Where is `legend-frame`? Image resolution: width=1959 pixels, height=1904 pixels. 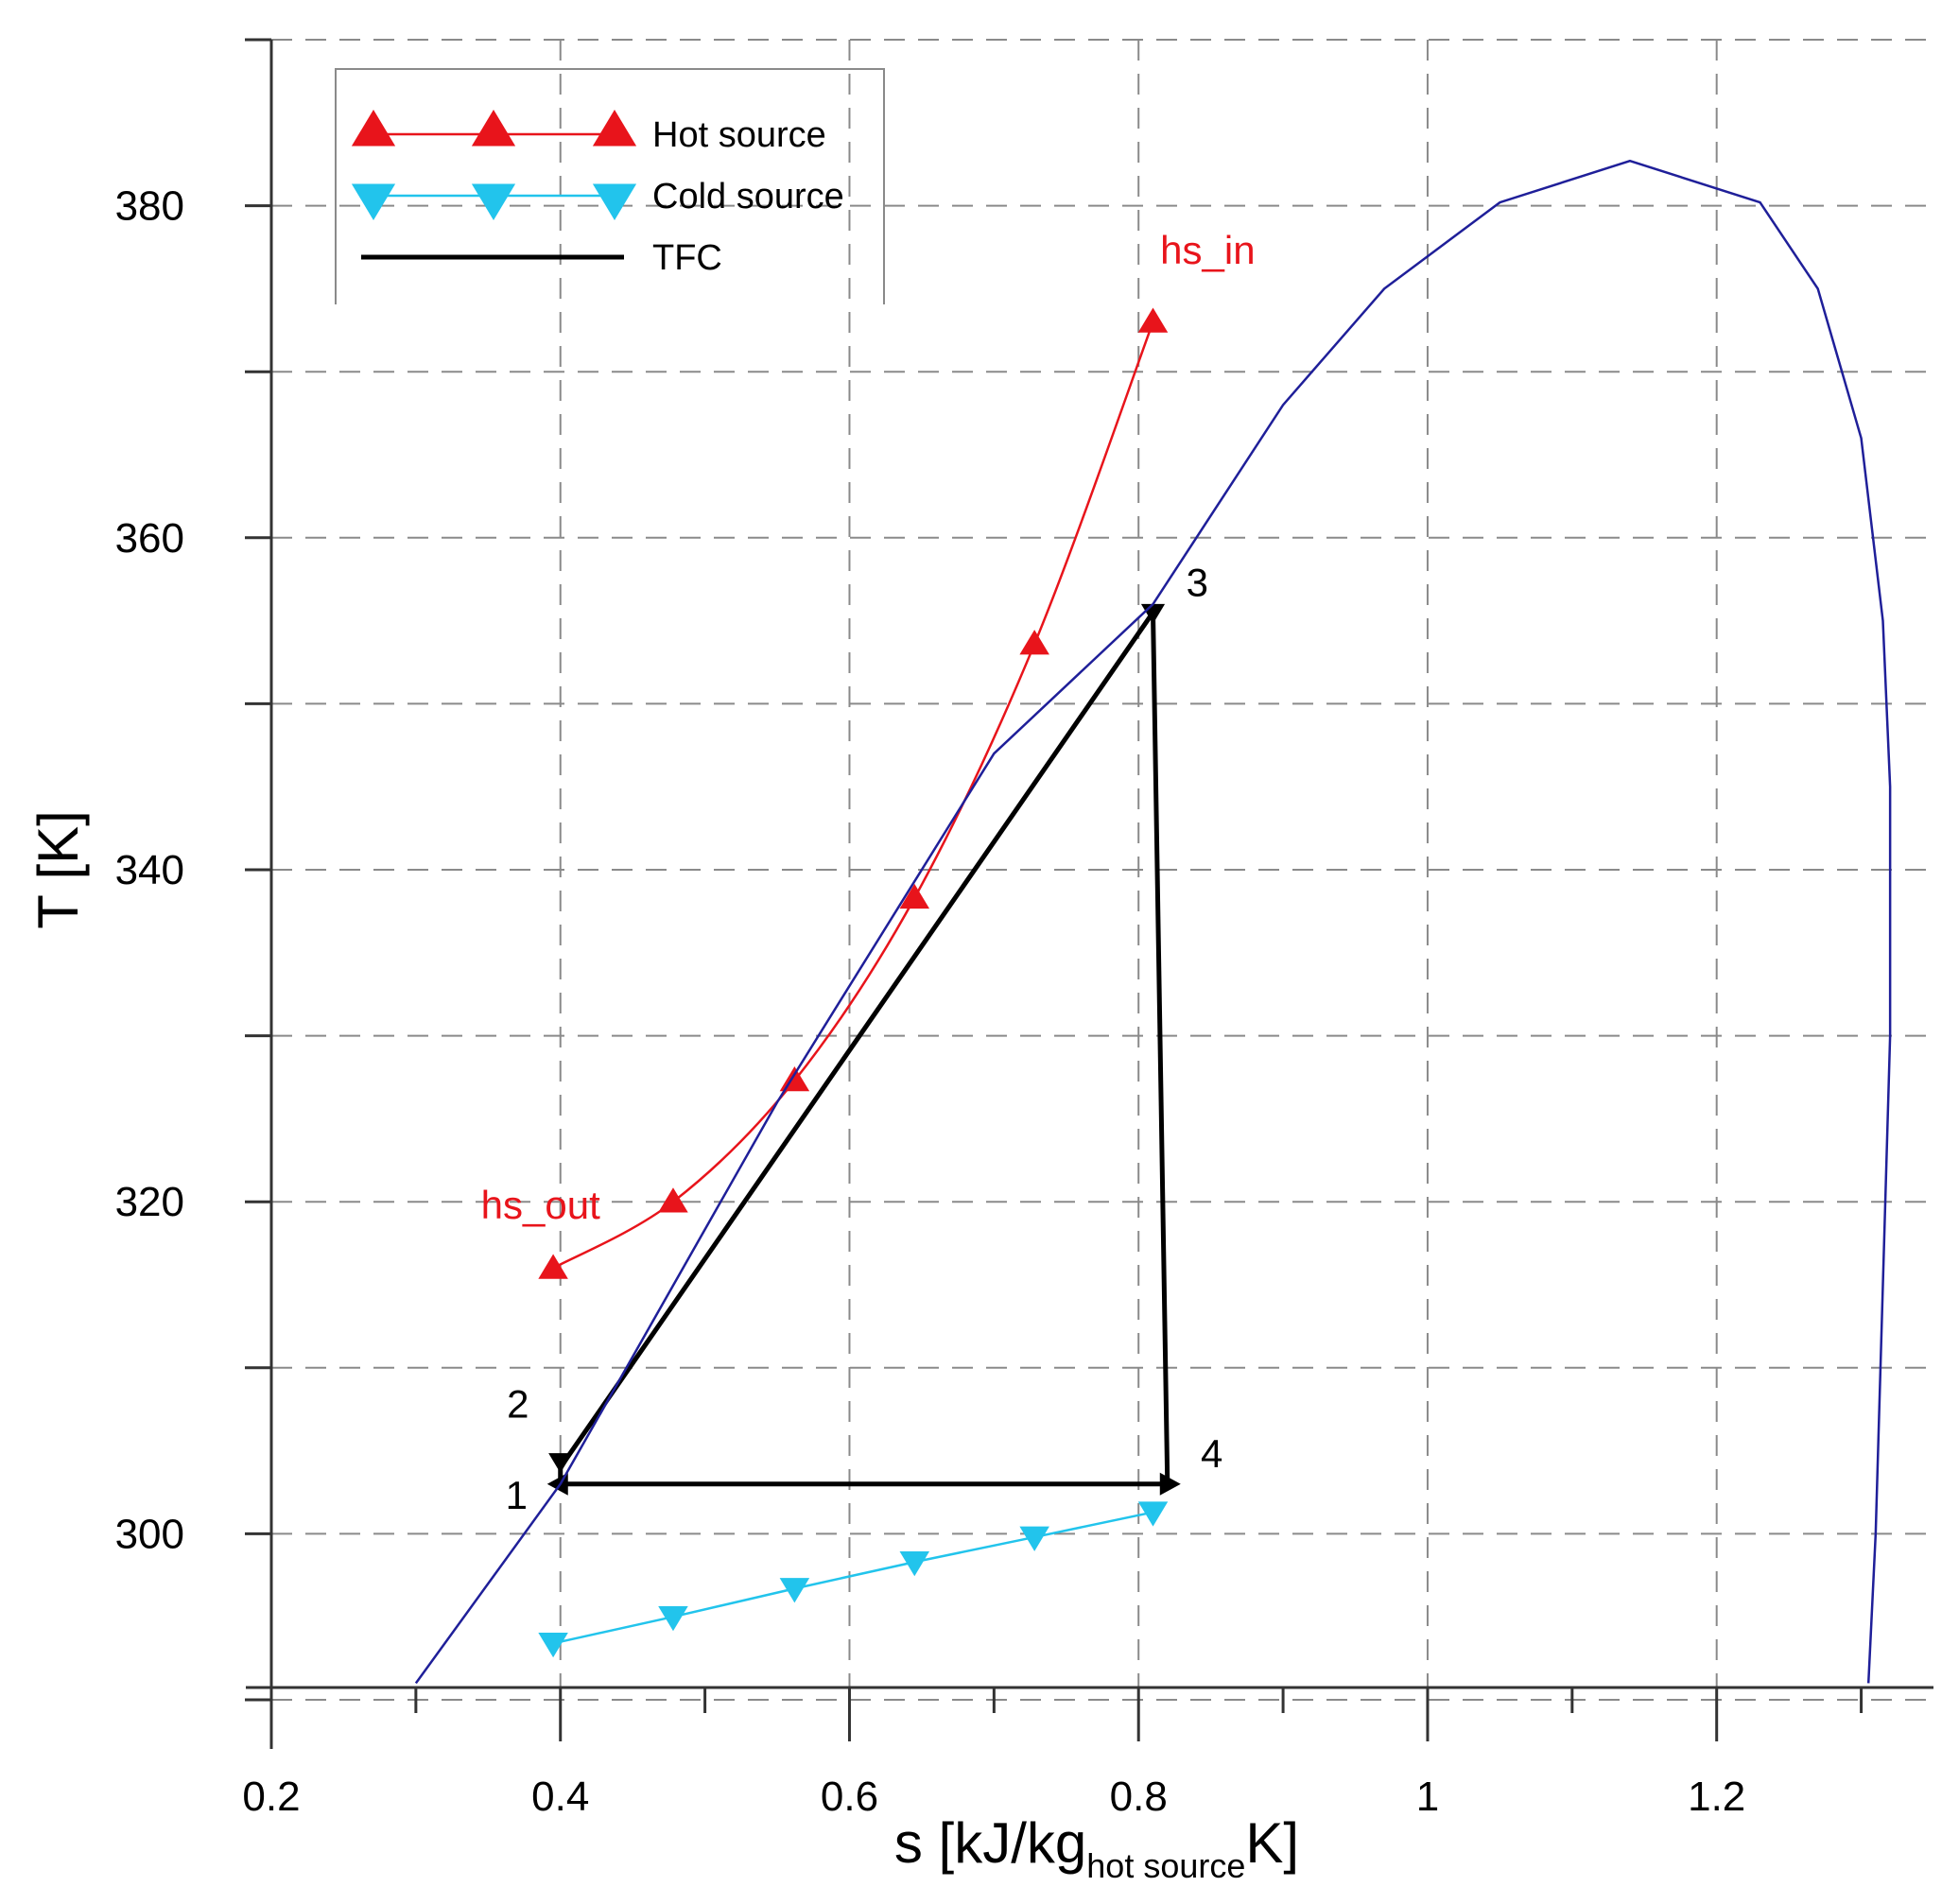 legend-frame is located at coordinates (610, 186).